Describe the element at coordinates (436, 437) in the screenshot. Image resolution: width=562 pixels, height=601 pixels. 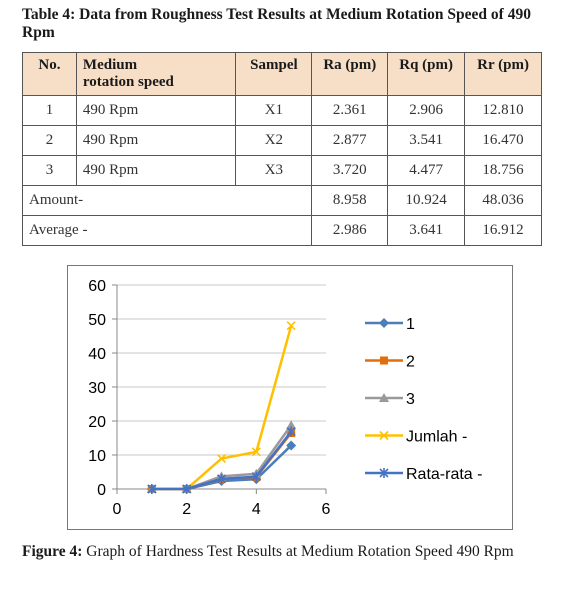
I see `legend-label: Jumlah -` at that location.